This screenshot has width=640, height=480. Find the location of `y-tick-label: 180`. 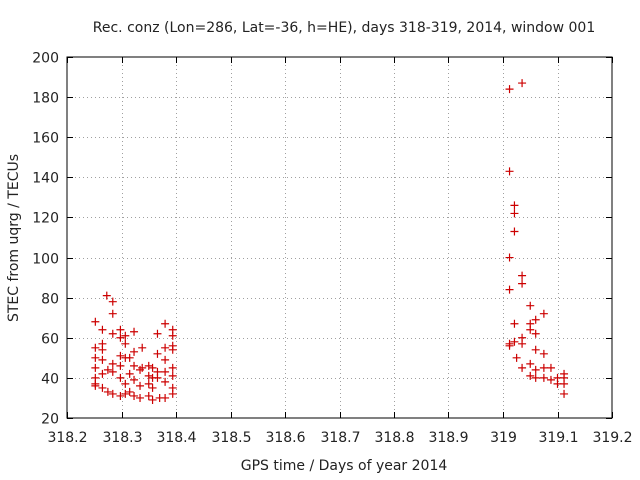

y-tick-label: 180 is located at coordinates (45, 99).